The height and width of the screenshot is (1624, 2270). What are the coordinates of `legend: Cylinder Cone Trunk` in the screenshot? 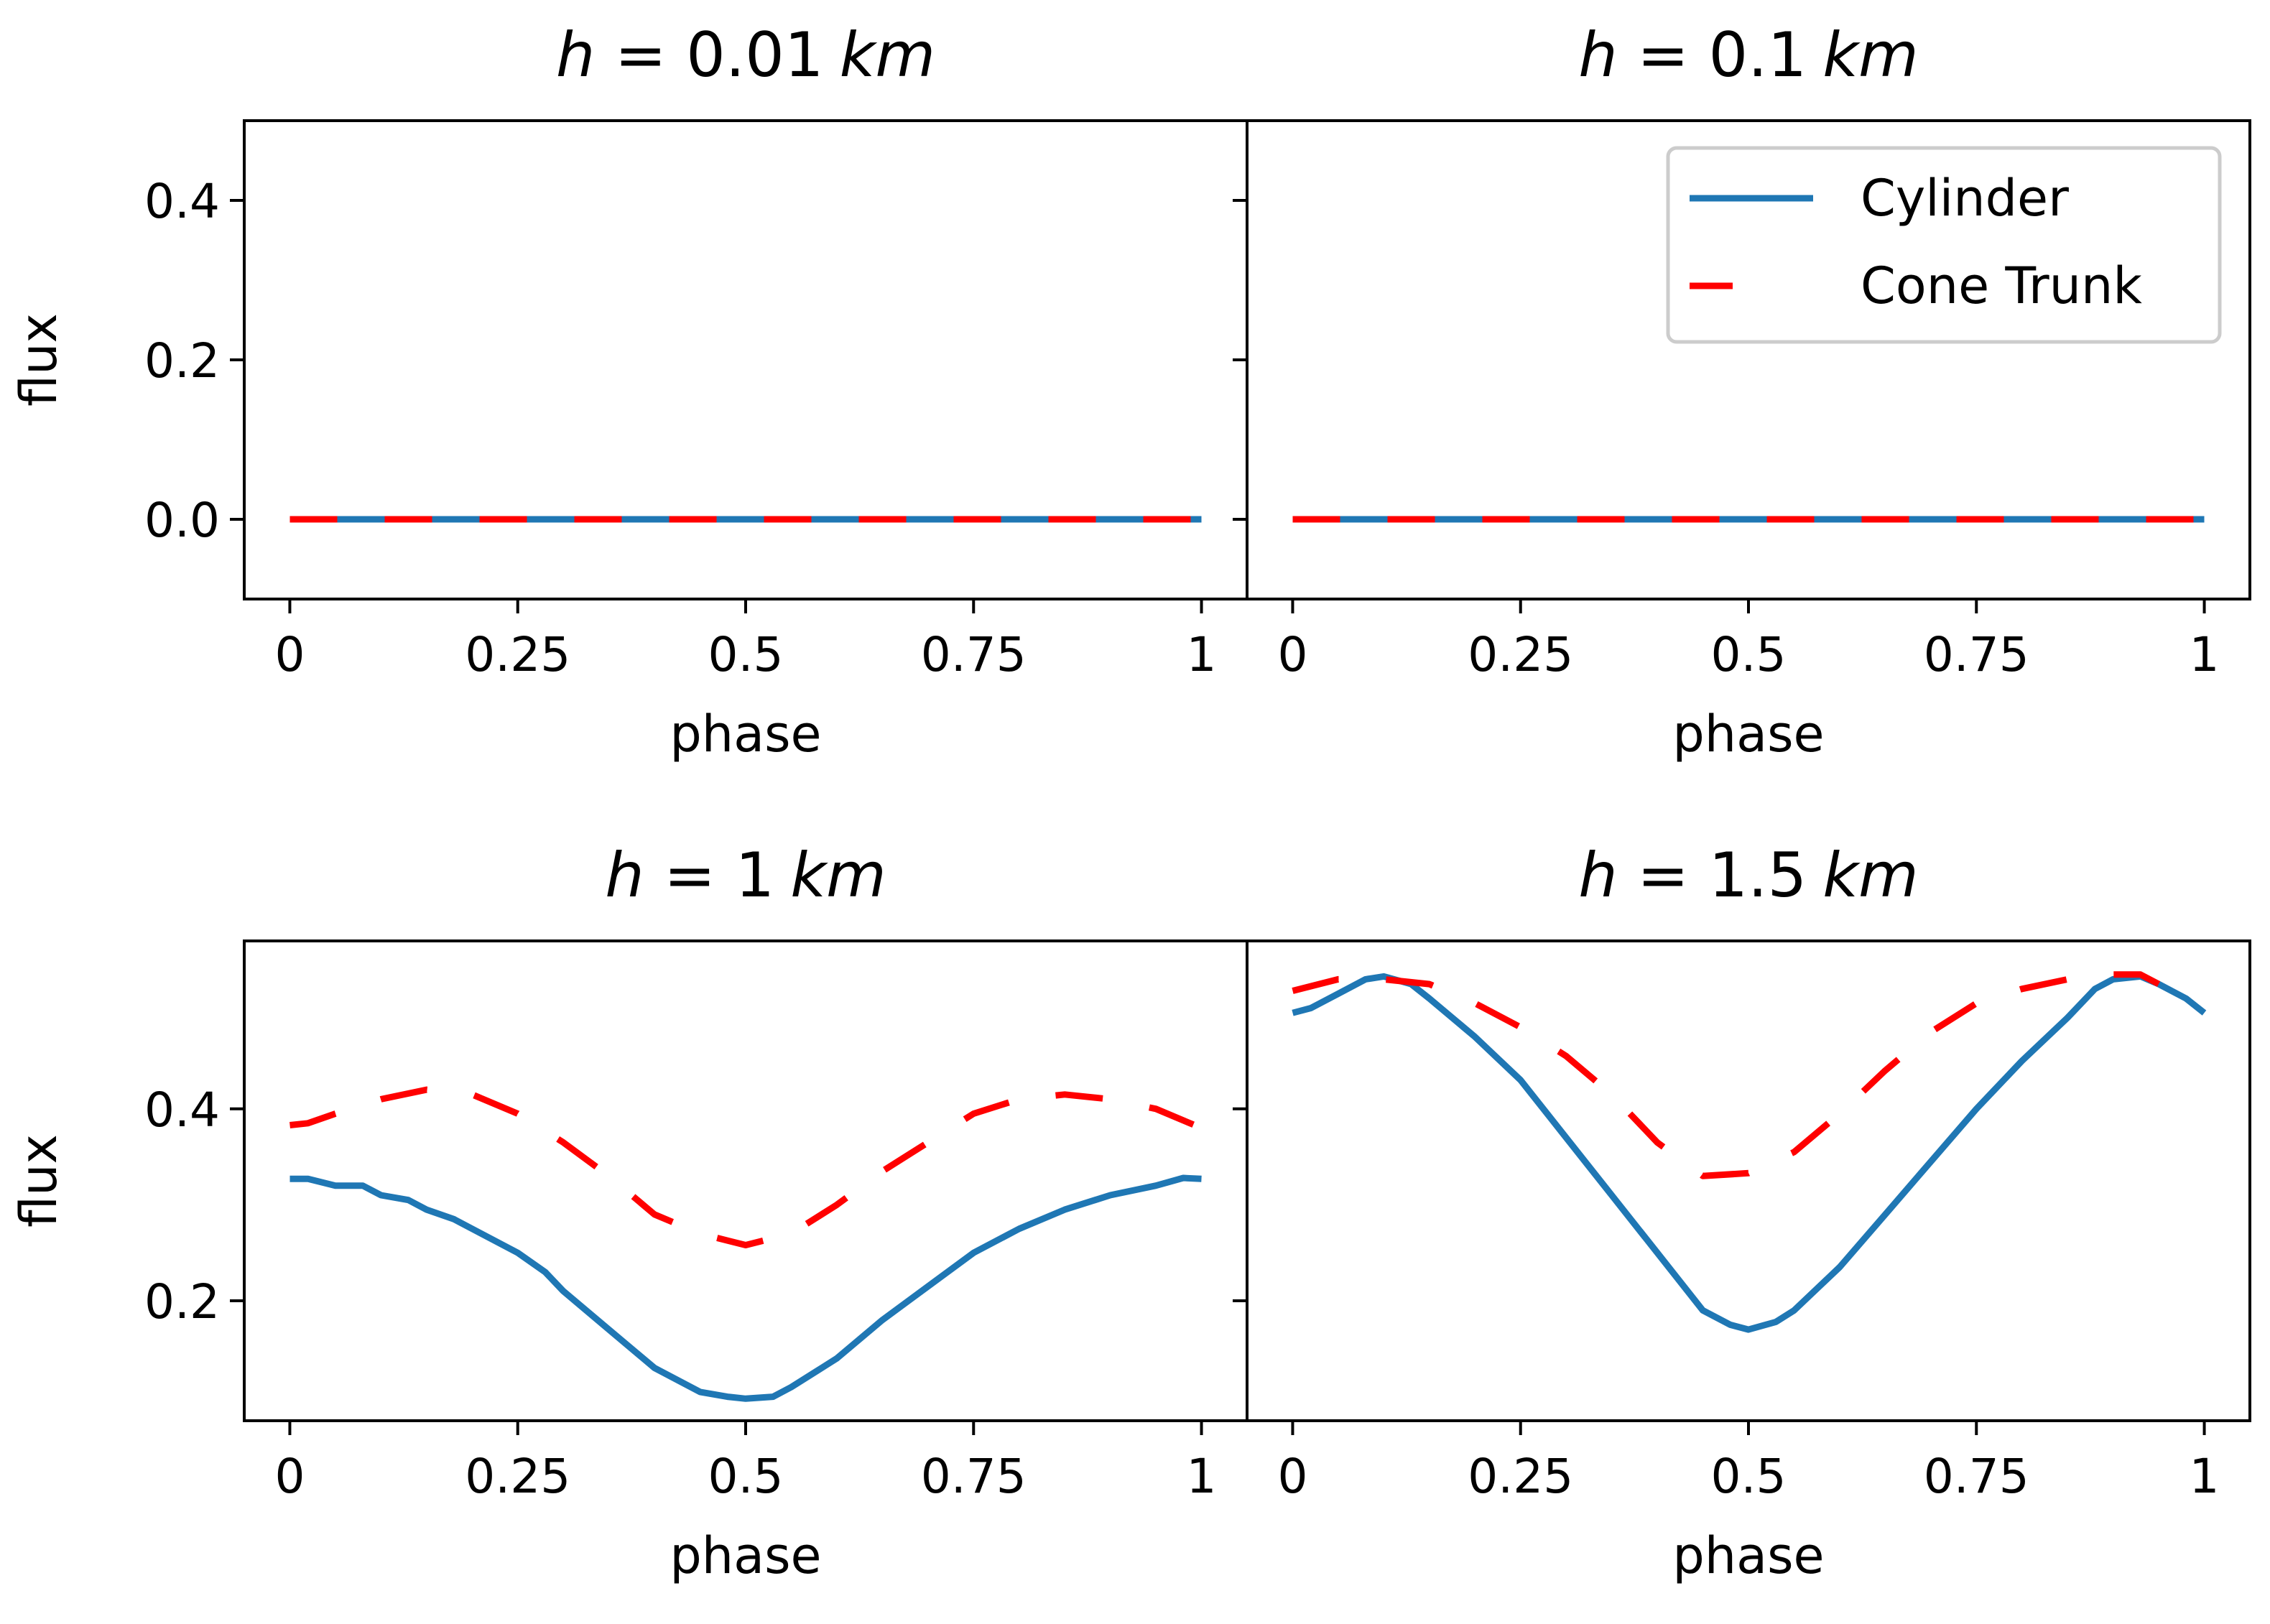 It's located at (1944, 245).